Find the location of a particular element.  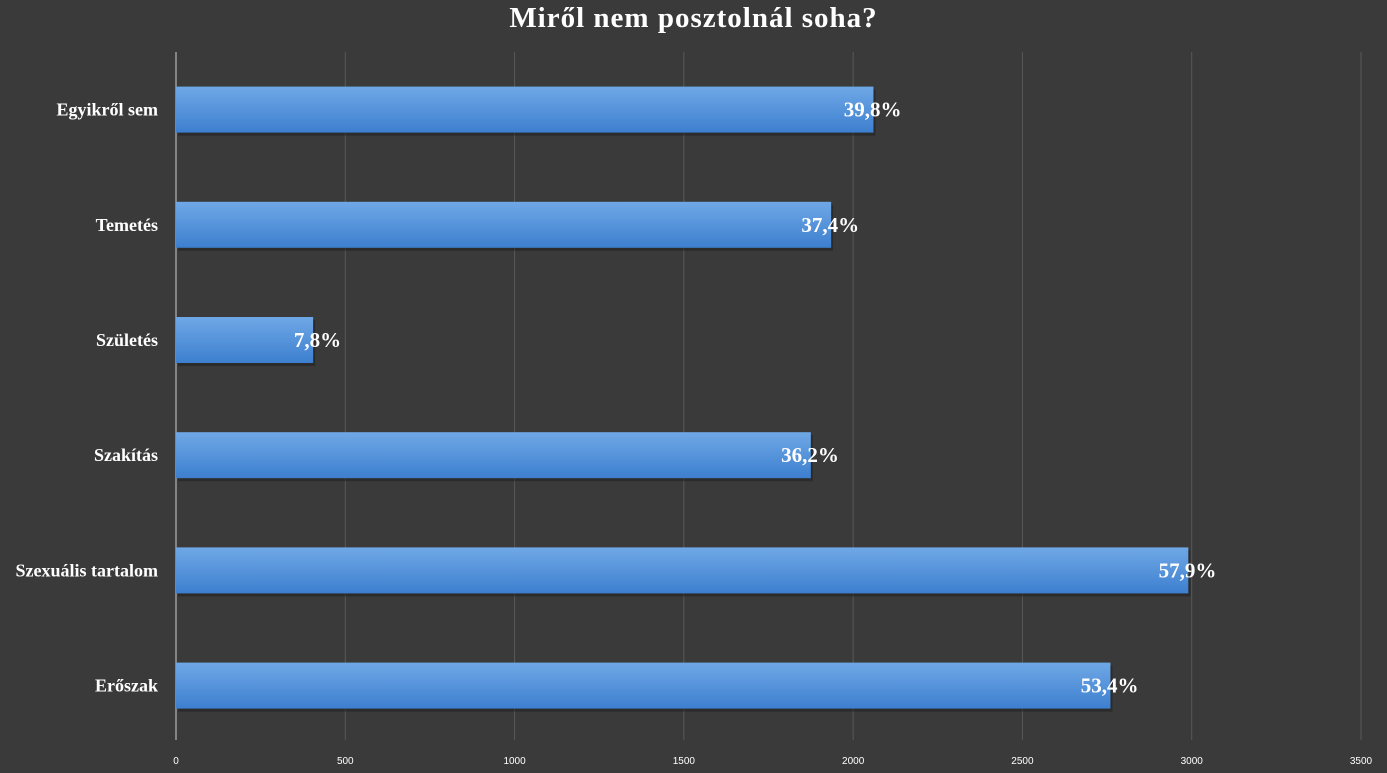

x-tick-label: 500 is located at coordinates (345, 761).